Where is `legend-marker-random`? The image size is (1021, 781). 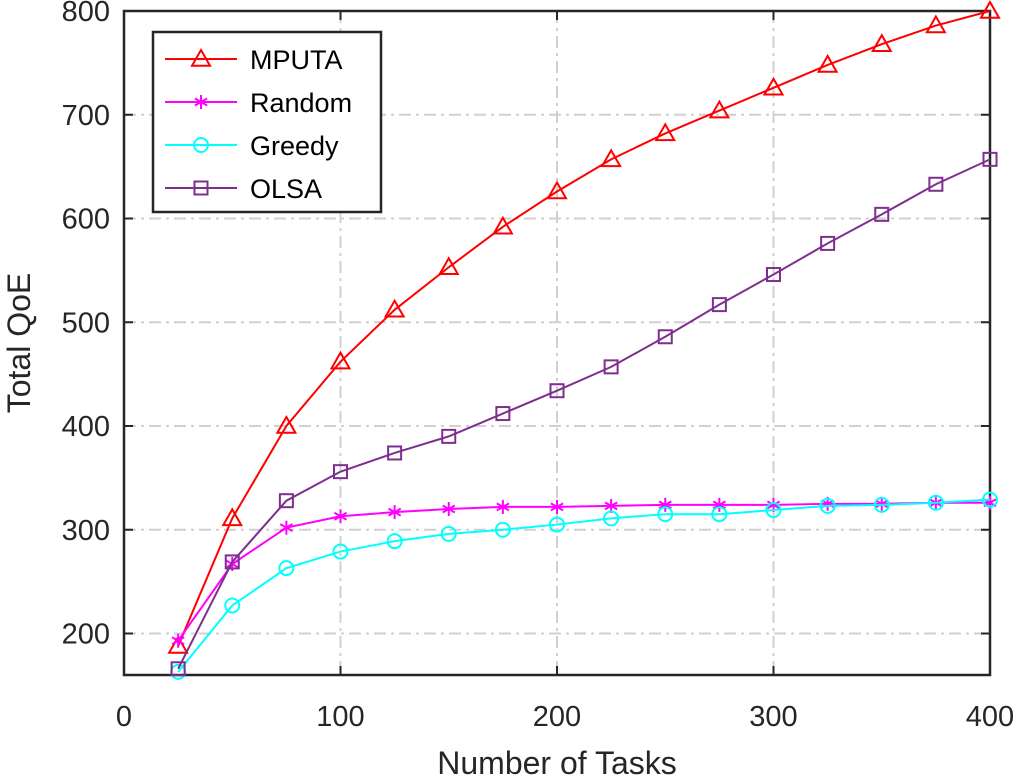
legend-marker-random is located at coordinates (201, 102).